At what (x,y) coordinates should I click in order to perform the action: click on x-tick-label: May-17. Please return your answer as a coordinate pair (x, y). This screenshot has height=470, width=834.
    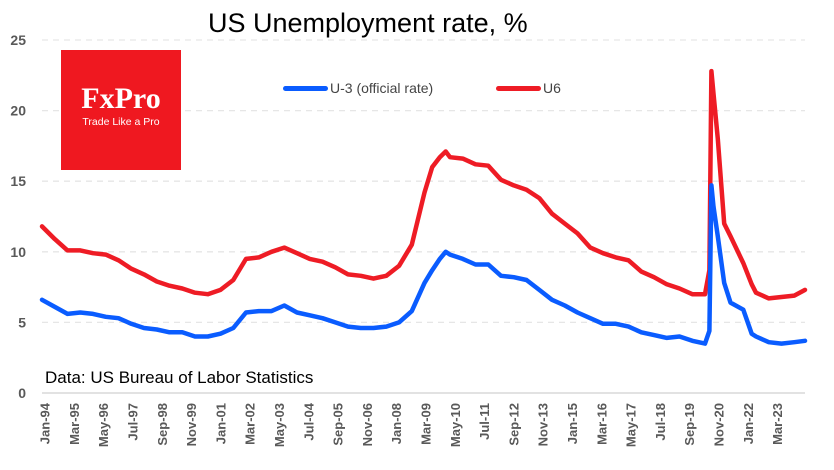
    Looking at the image, I should click on (631, 425).